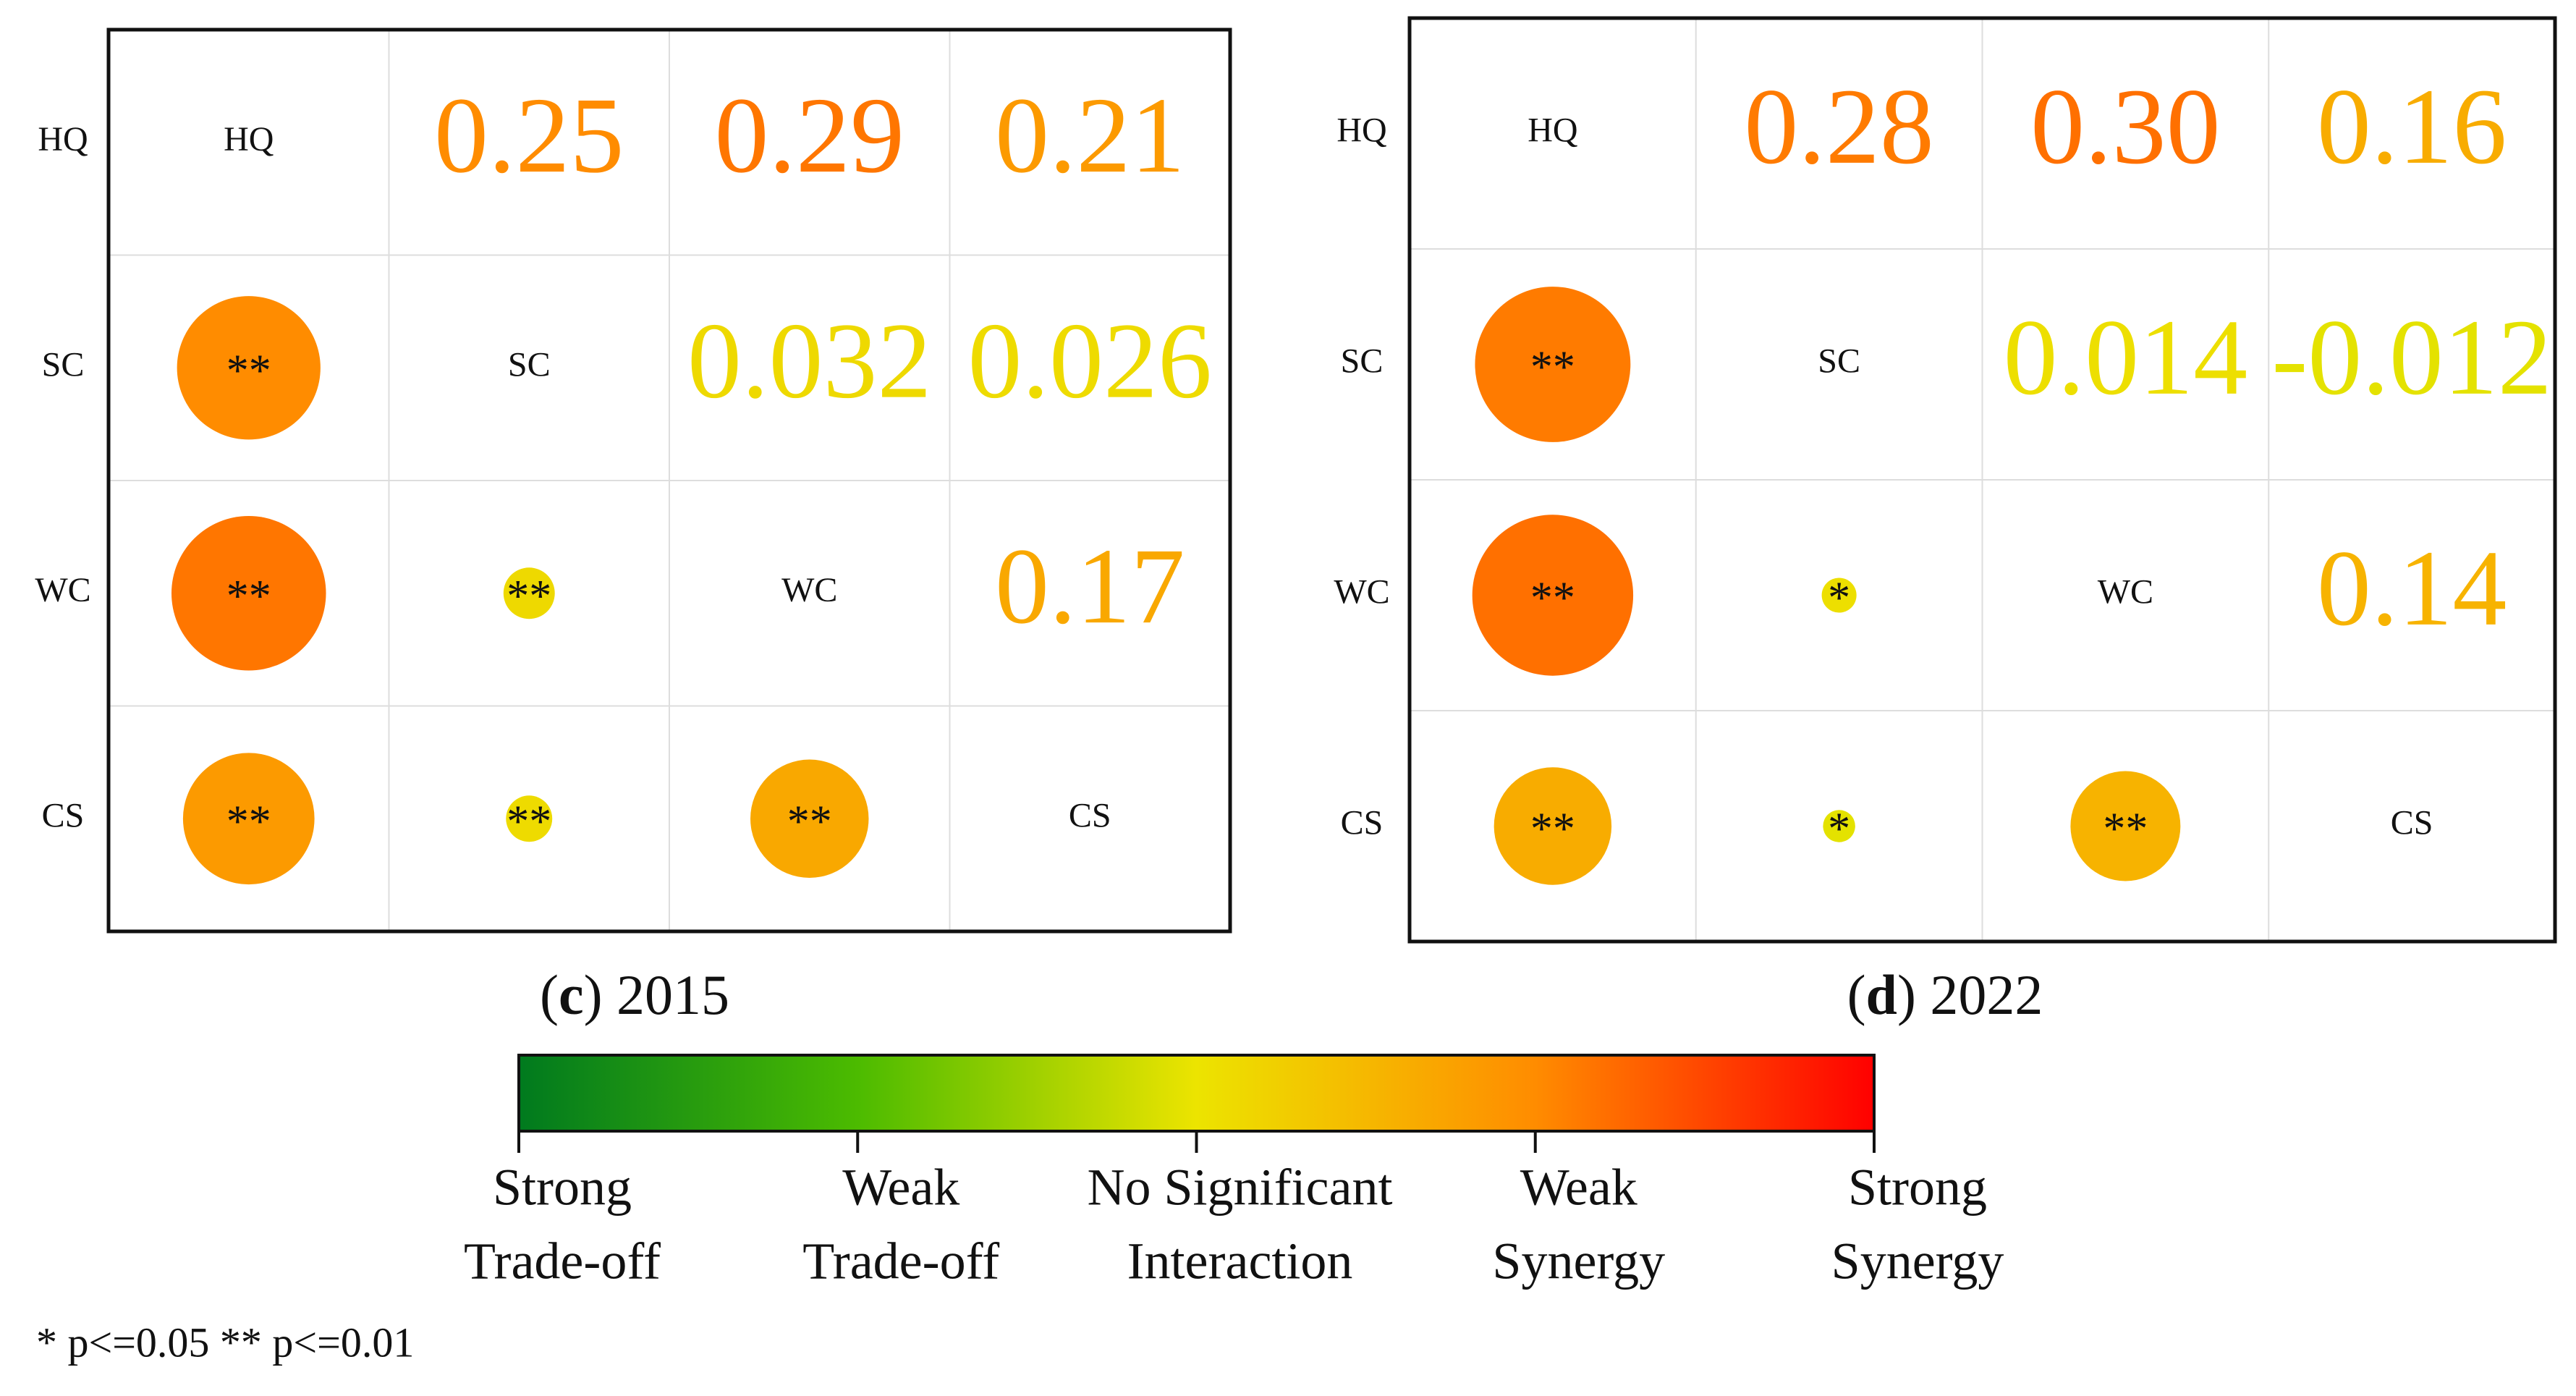 The height and width of the screenshot is (1396, 2576). Describe the element at coordinates (1090, 586) in the screenshot. I see `correlation-value: 0.17` at that location.